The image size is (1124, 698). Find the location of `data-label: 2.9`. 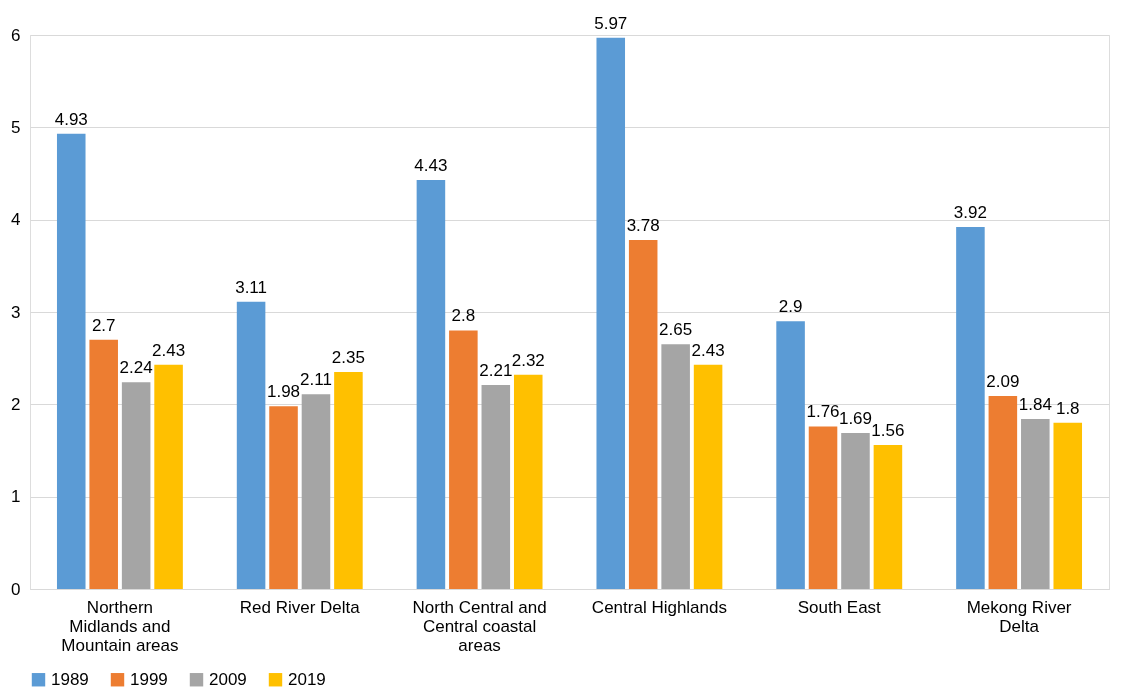

data-label: 2.9 is located at coordinates (790, 307).